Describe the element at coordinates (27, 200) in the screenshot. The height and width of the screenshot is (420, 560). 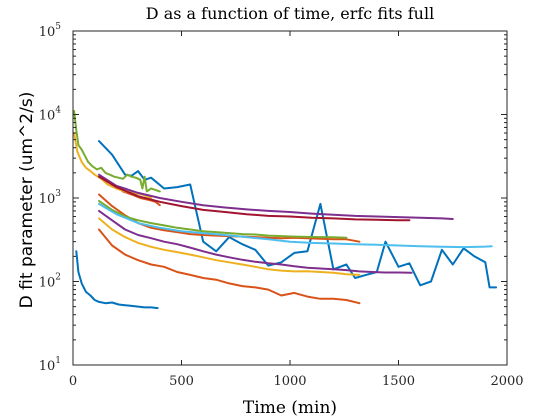
I see `y-axis-label: D fit parameter (um^2/s)` at that location.